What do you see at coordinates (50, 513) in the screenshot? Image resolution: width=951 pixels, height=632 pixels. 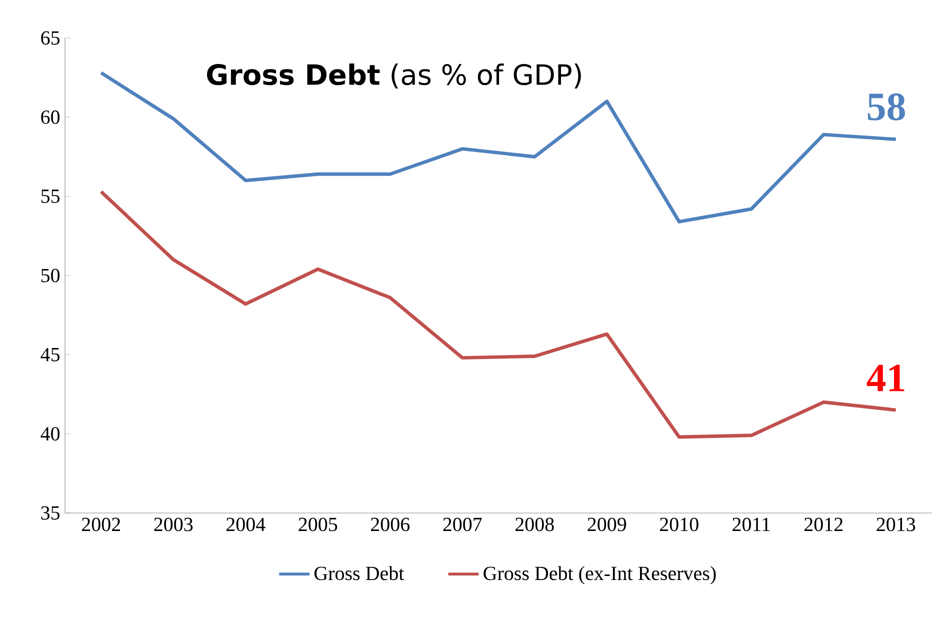 I see `y-tick-label: 35` at bounding box center [50, 513].